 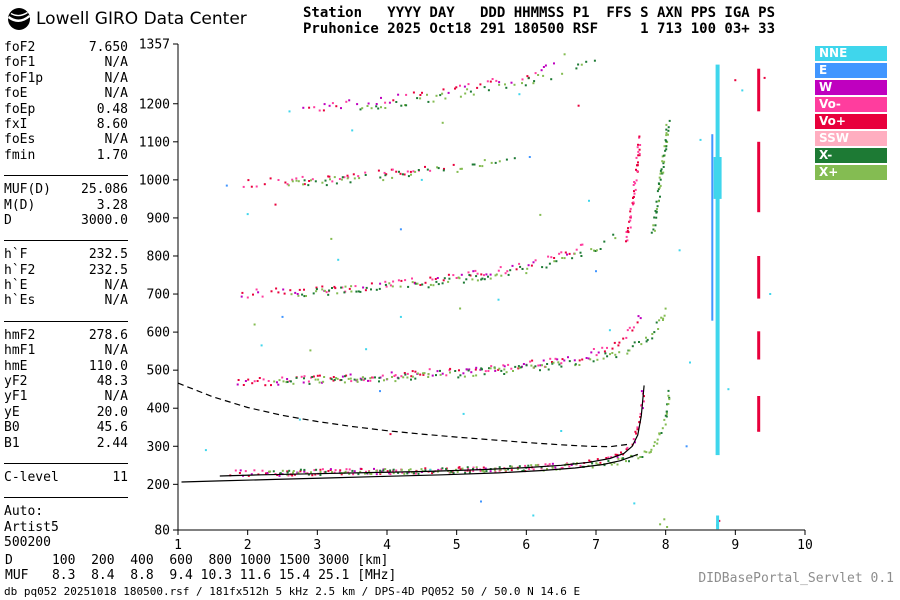 I want to click on parameter-label: h`Es, so click(x=20, y=301).